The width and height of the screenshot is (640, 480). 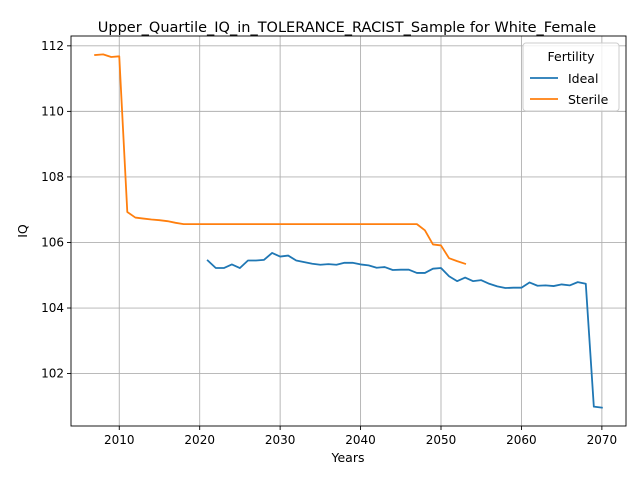 I want to click on x-tick-label: 2050, so click(x=441, y=440).